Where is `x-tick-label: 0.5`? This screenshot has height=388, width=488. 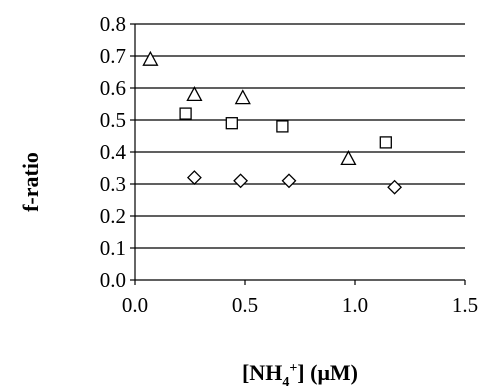
x-tick-label: 0.5 is located at coordinates (245, 305).